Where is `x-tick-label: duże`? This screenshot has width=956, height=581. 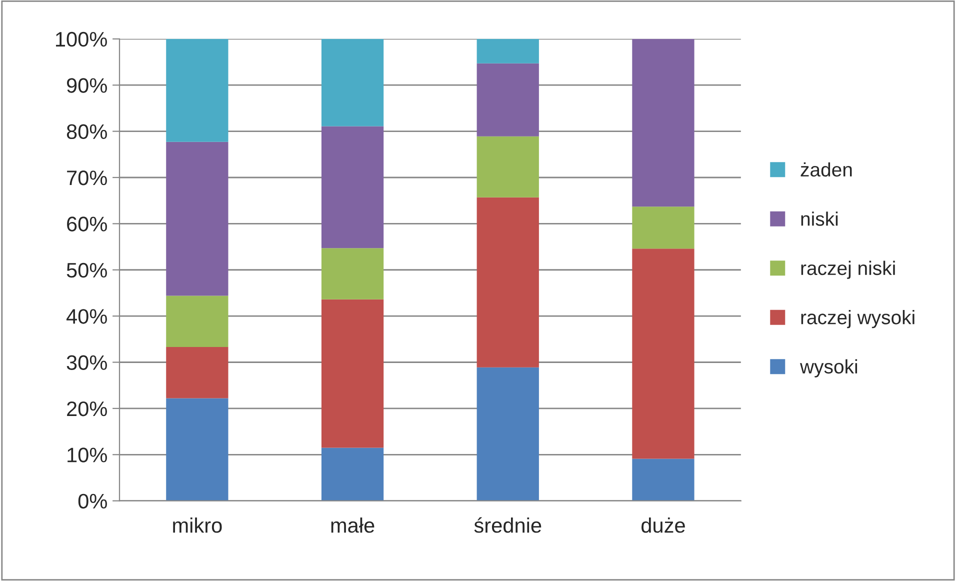
x-tick-label: duże is located at coordinates (663, 525).